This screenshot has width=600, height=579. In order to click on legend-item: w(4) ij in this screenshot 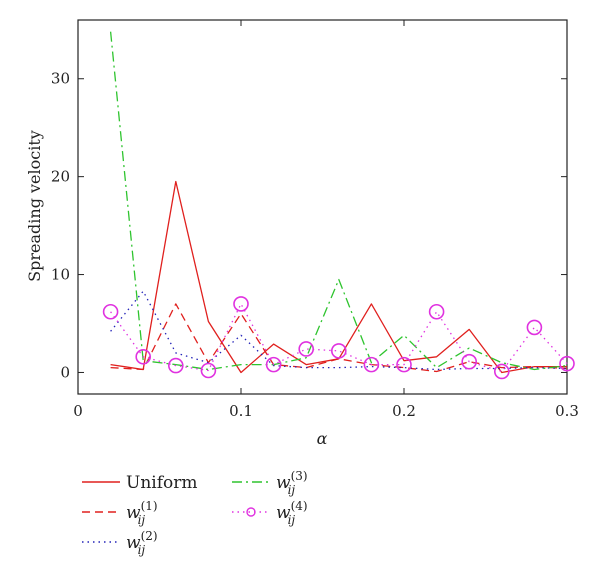, I will do `click(270, 513)`.